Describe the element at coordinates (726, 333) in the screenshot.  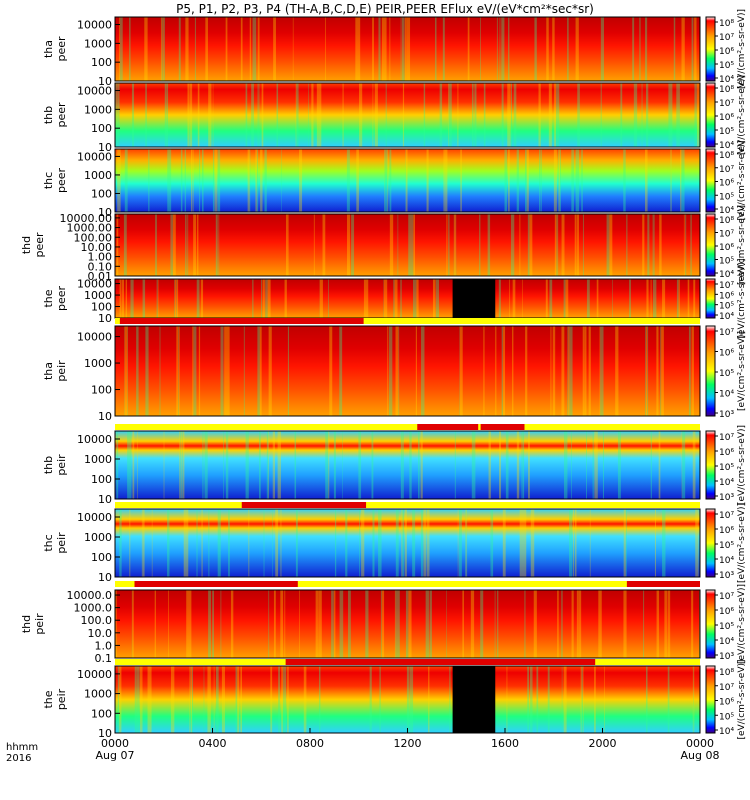
I see `colorbar-tick-label: 10⁷` at that location.